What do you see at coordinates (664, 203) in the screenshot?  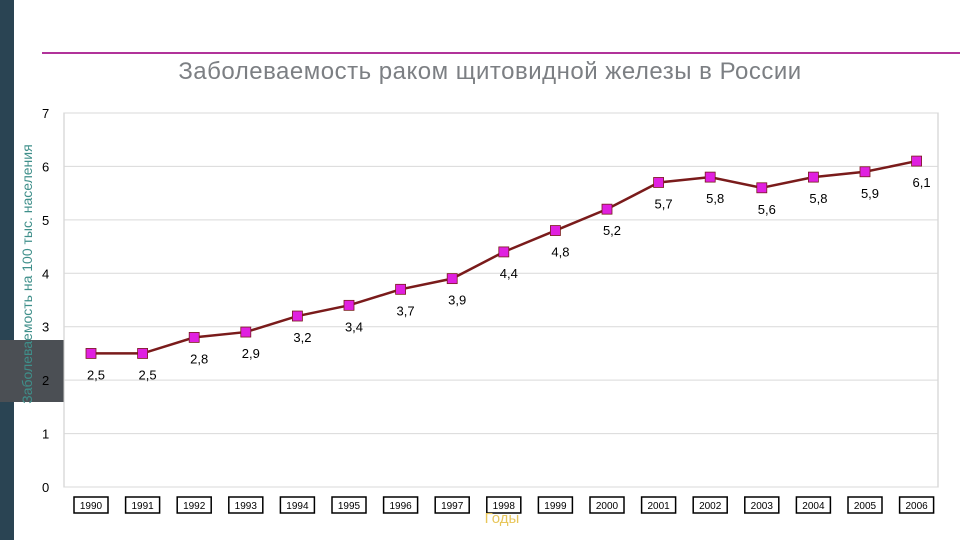 I see `data-label: 5,7` at bounding box center [664, 203].